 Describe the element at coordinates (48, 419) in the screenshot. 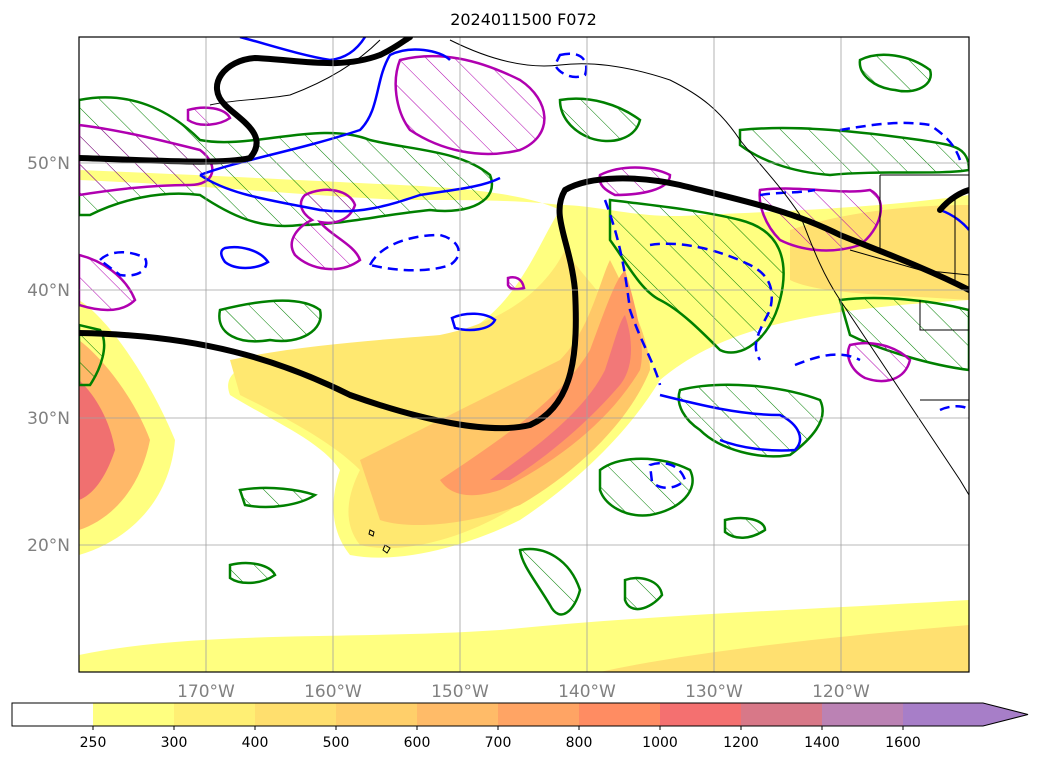

I see `lat-label-30n: 30°N` at that location.